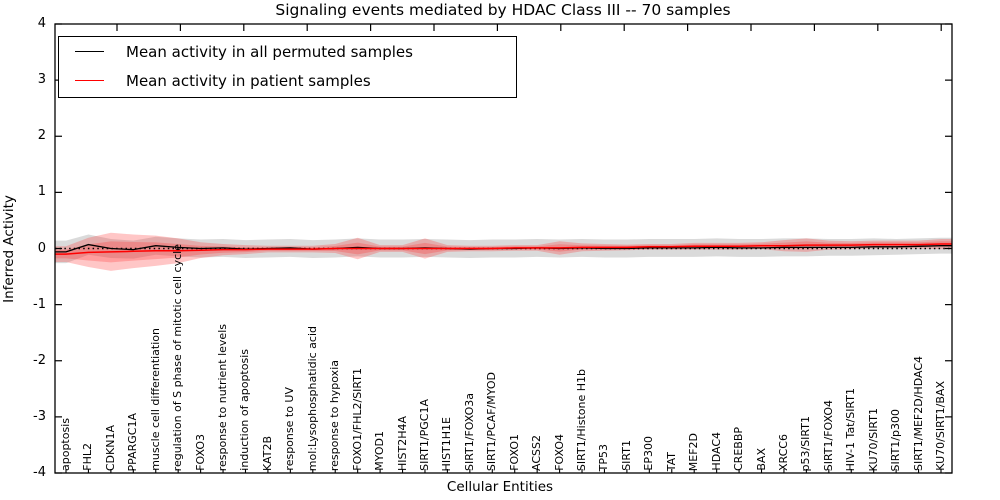 The width and height of the screenshot is (1000, 500). I want to click on x-category-label: apoptosis, so click(65, 444).